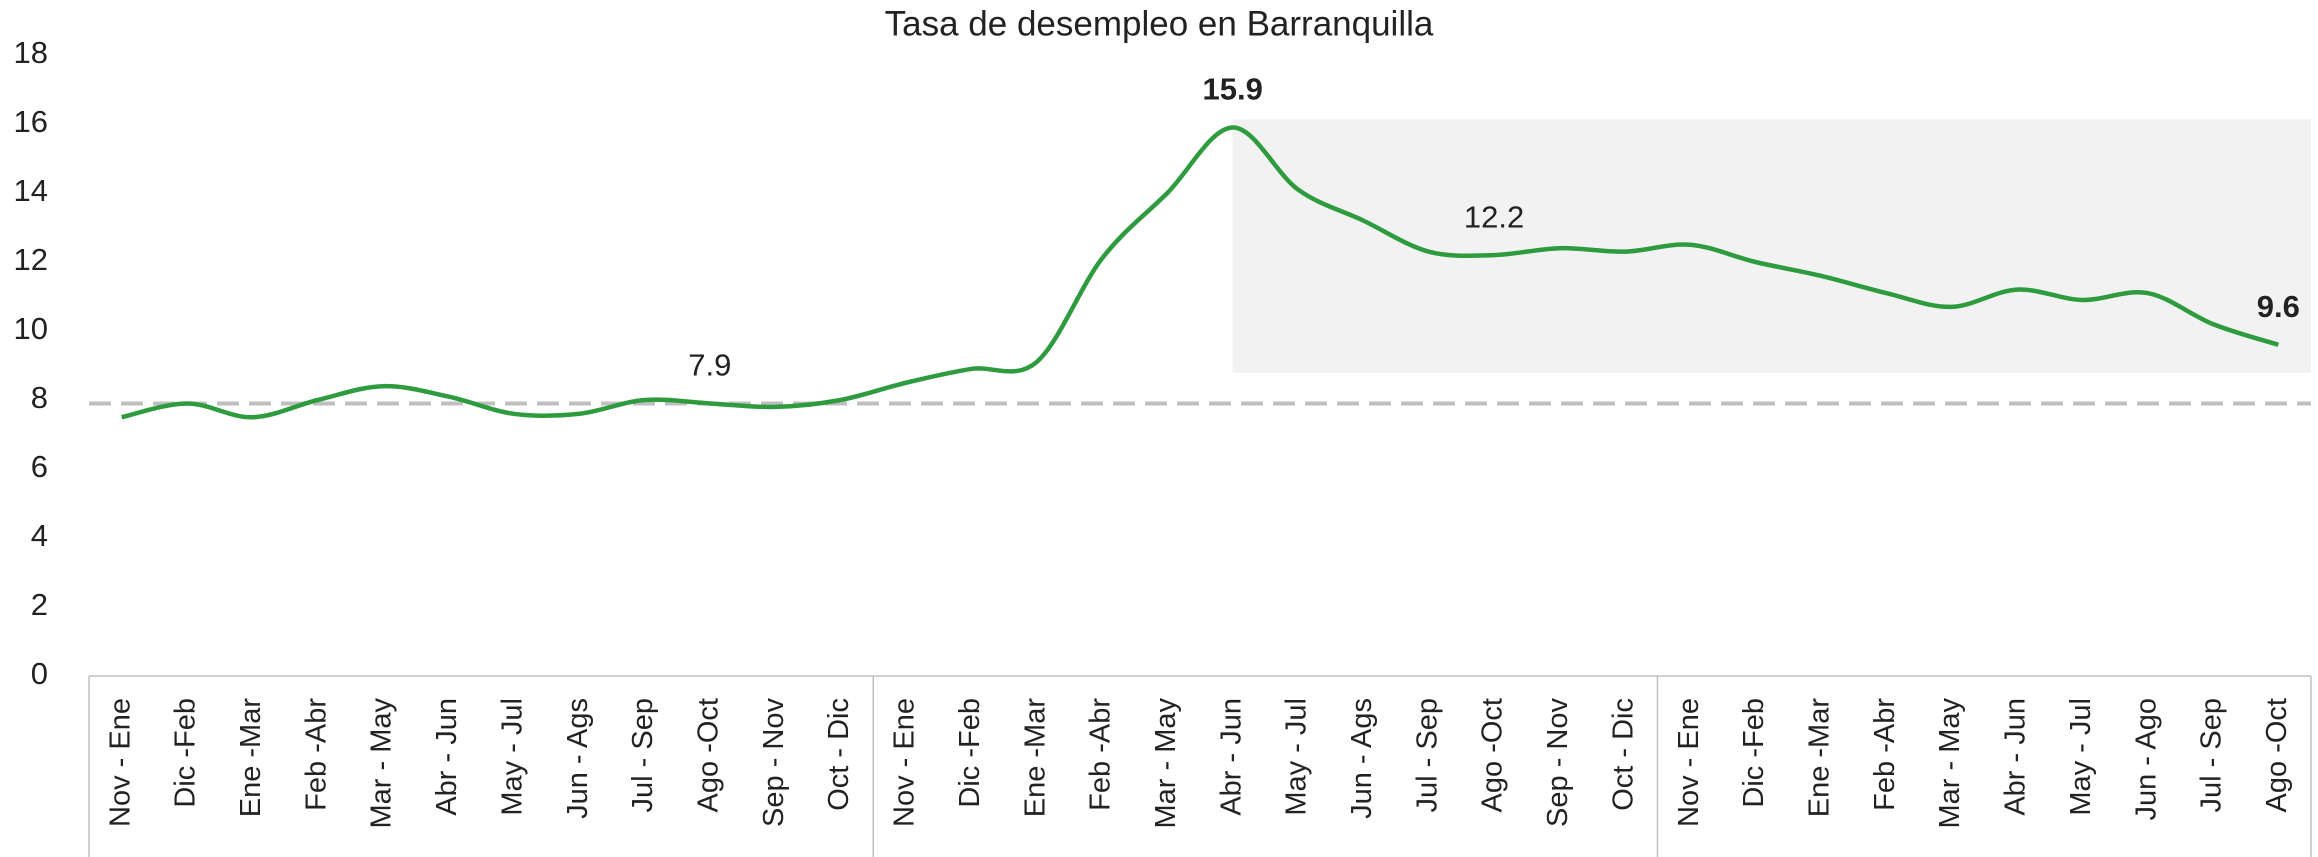 The width and height of the screenshot is (2318, 857). I want to click on data-label: 15.9, so click(1233, 89).